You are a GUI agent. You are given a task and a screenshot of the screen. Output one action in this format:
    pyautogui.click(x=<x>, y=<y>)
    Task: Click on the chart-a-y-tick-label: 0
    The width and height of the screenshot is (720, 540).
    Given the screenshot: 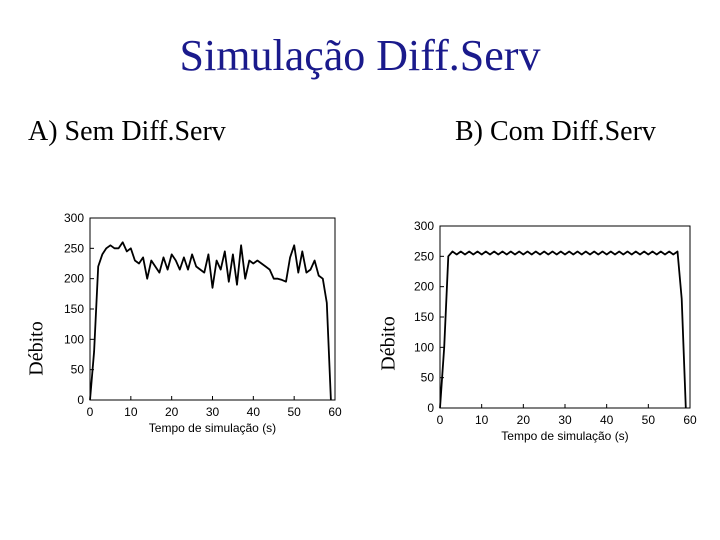 What is the action you would take?
    pyautogui.click(x=80, y=400)
    